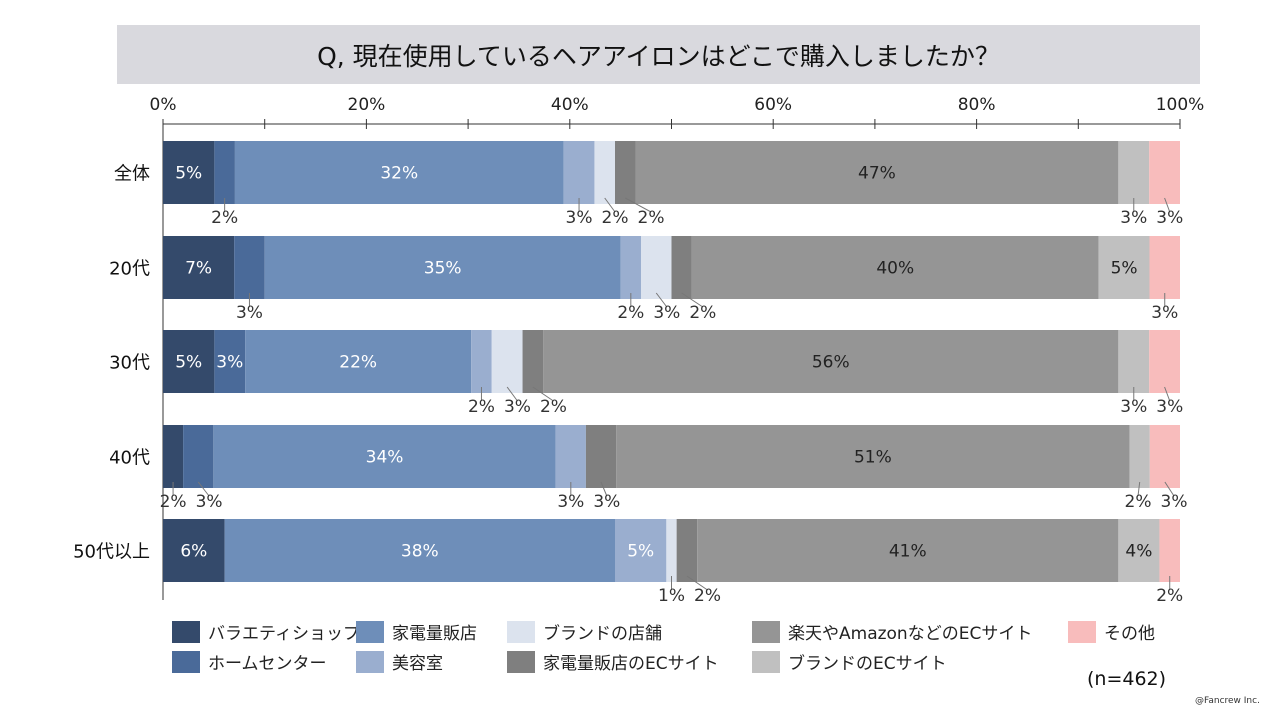  I want to click on data-label: 1%, so click(671, 596).